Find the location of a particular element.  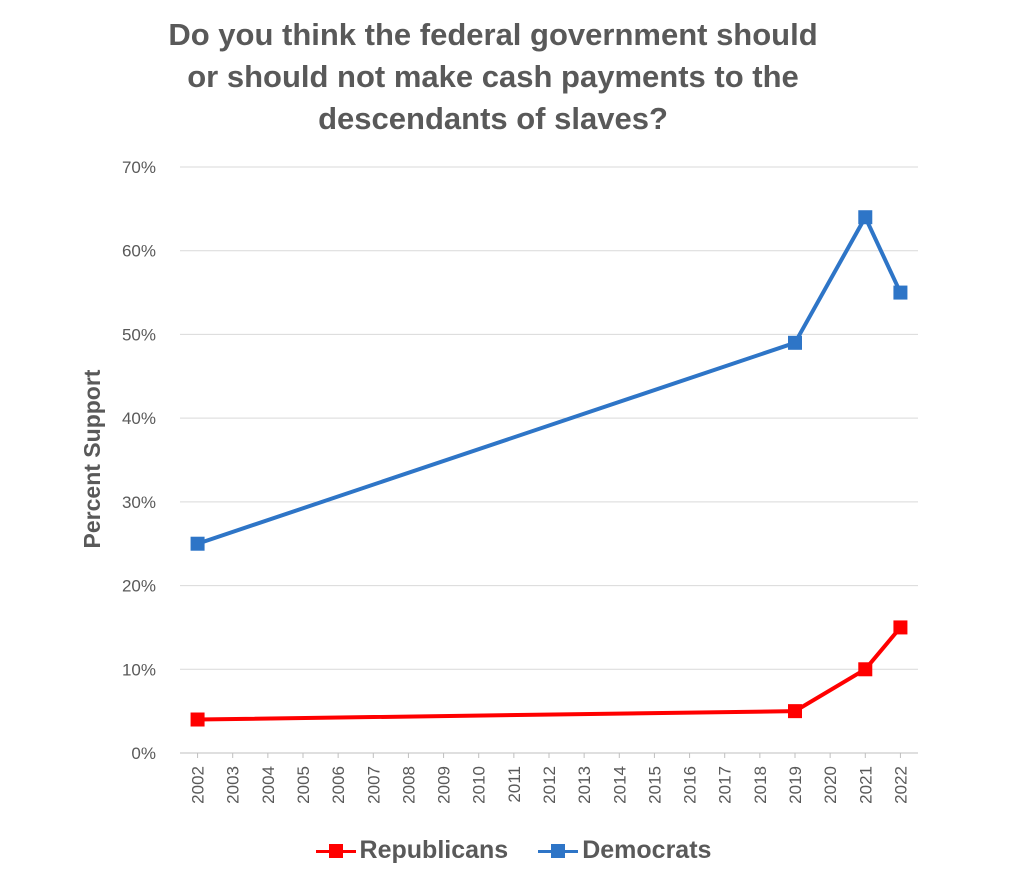

legend-item-democrats: Democrats is located at coordinates (624, 850).